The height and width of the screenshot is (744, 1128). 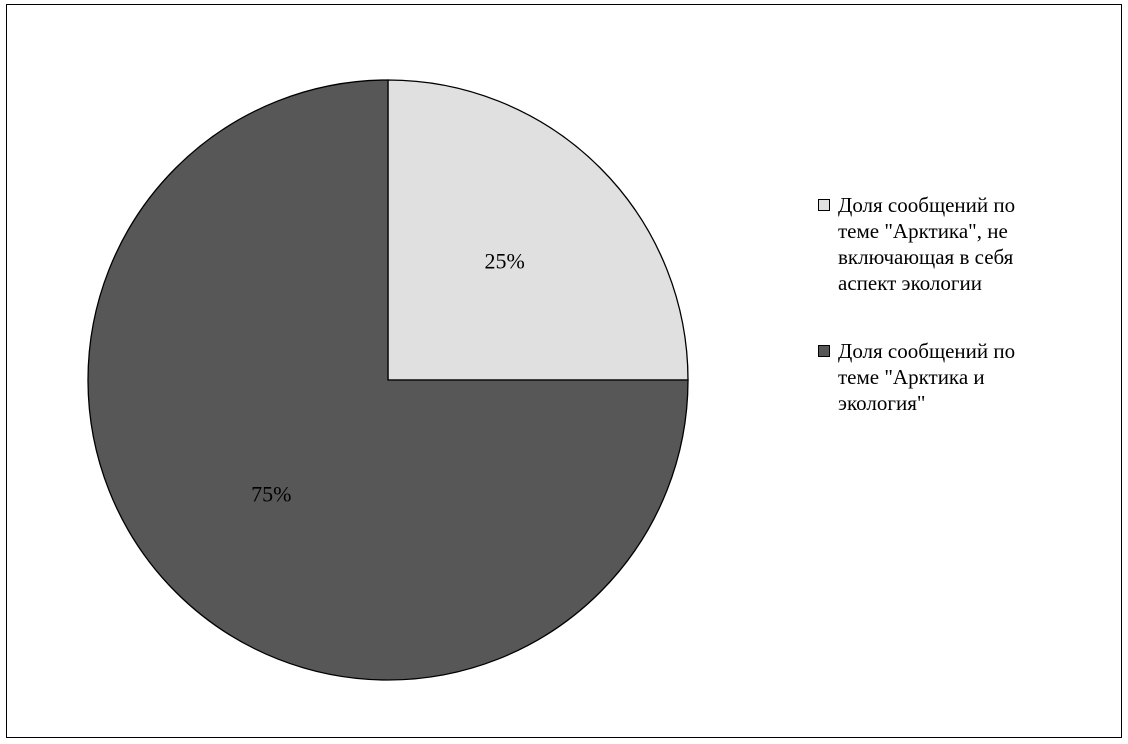 What do you see at coordinates (824, 205) in the screenshot?
I see `legend-swatch-light` at bounding box center [824, 205].